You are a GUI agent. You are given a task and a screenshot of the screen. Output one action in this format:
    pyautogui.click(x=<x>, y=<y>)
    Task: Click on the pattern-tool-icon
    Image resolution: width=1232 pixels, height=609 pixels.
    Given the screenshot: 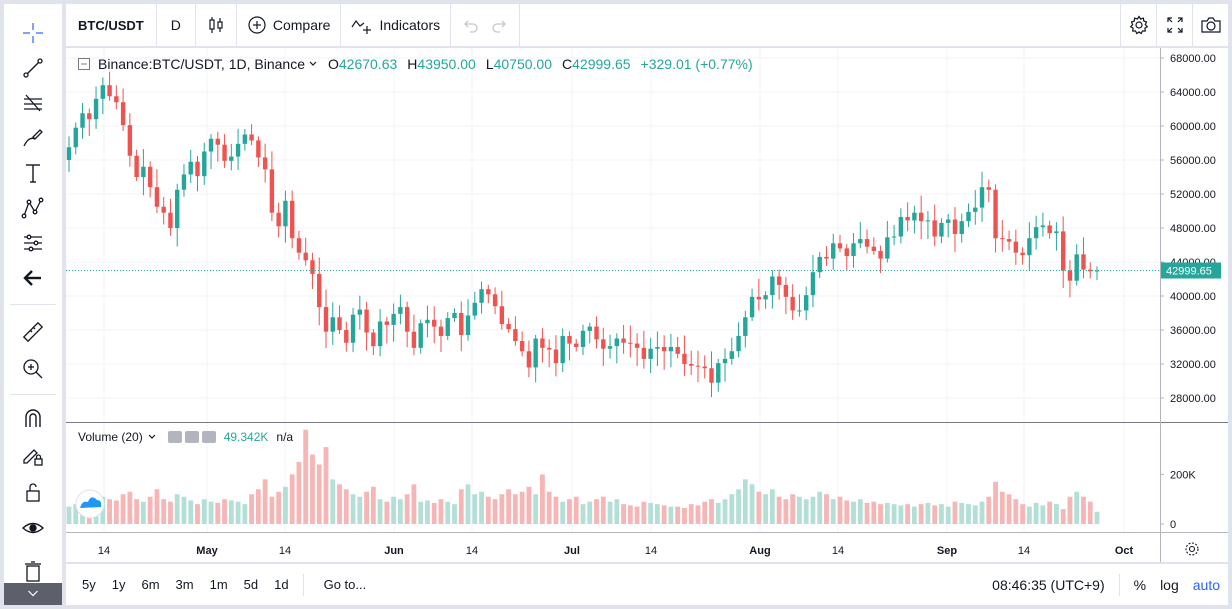 What is the action you would take?
    pyautogui.click(x=33, y=208)
    